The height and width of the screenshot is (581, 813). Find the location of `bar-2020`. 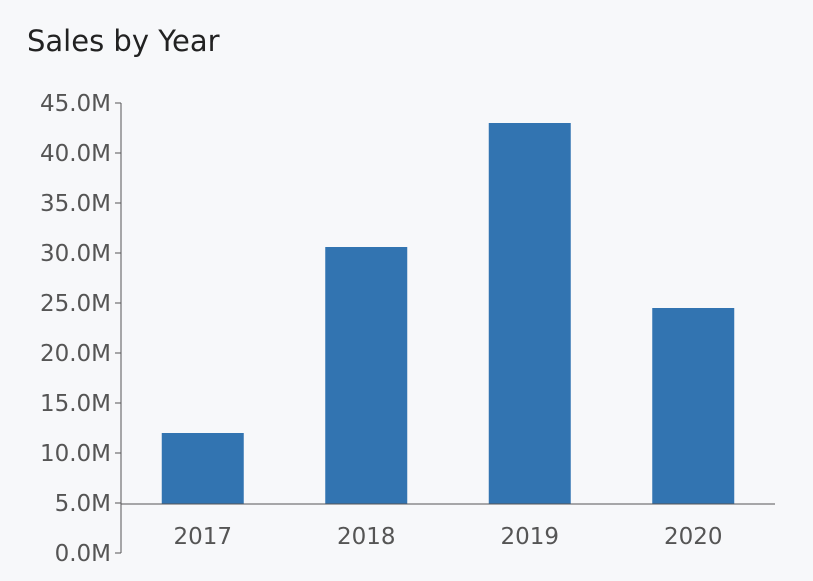

bar-2020 is located at coordinates (693, 406).